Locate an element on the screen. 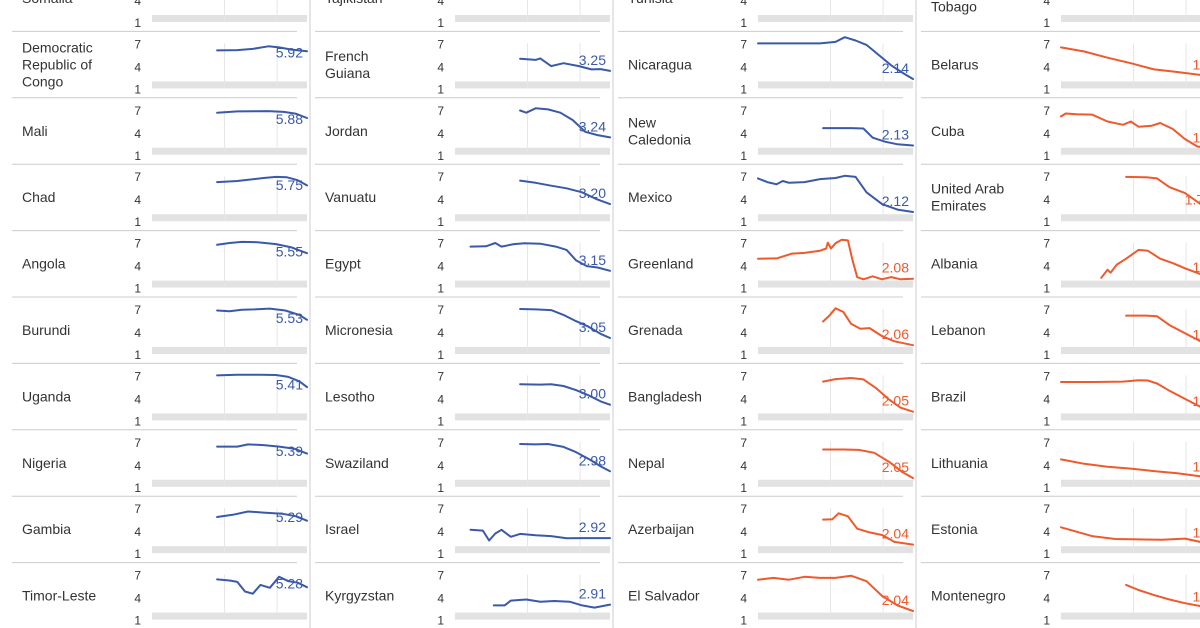  country-name: Belarus is located at coordinates (954, 64).